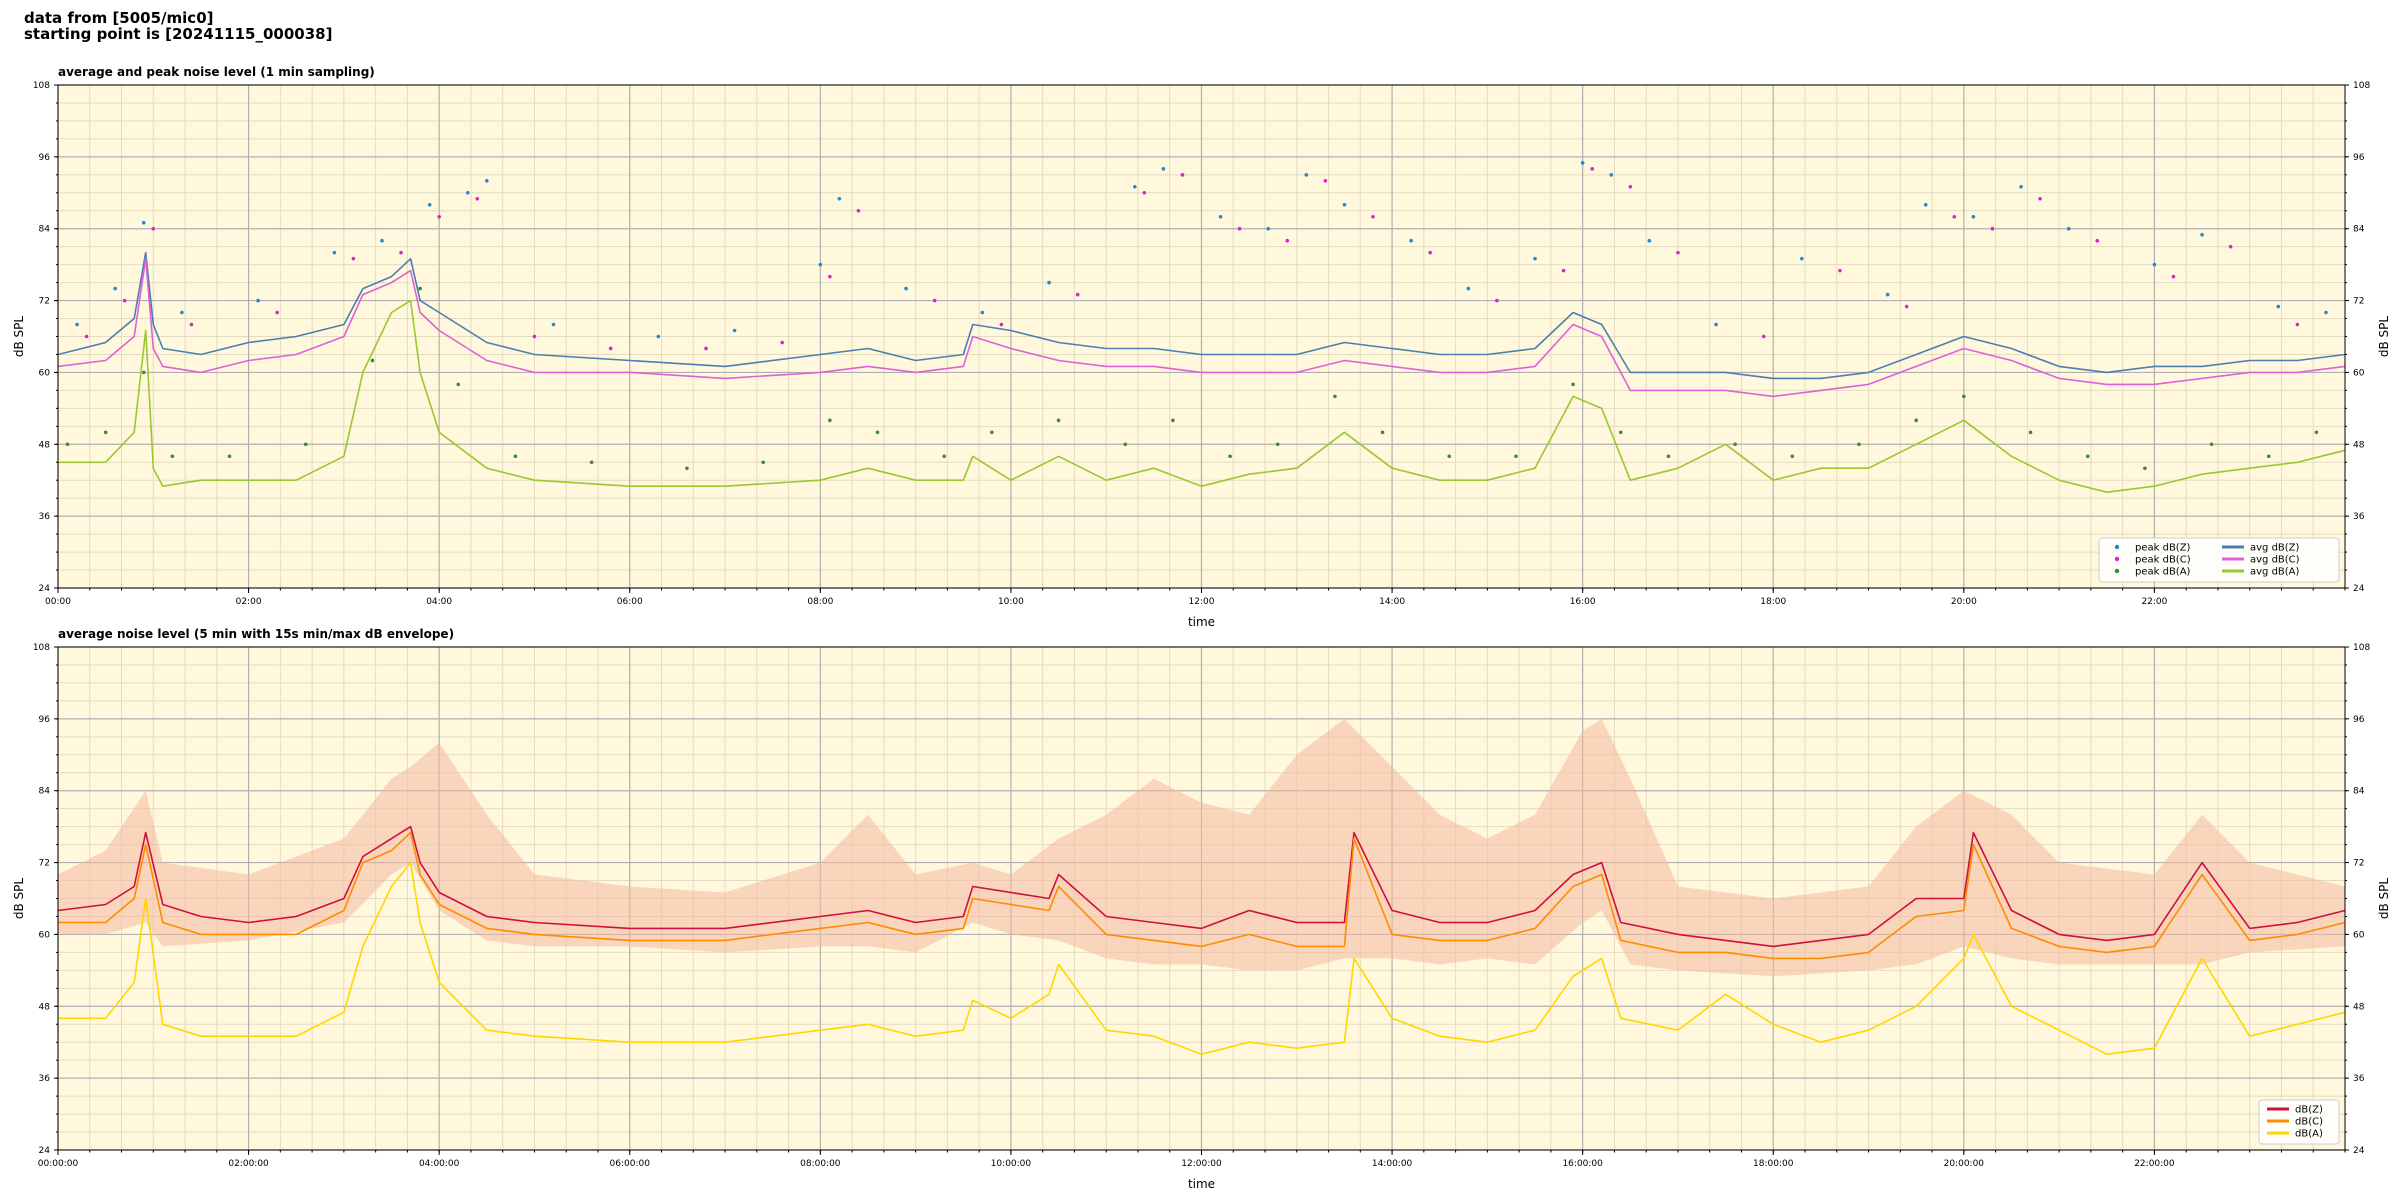  What do you see at coordinates (2154, 1164) in the screenshot?
I see `x-tick-label: 22:00:00` at bounding box center [2154, 1164].